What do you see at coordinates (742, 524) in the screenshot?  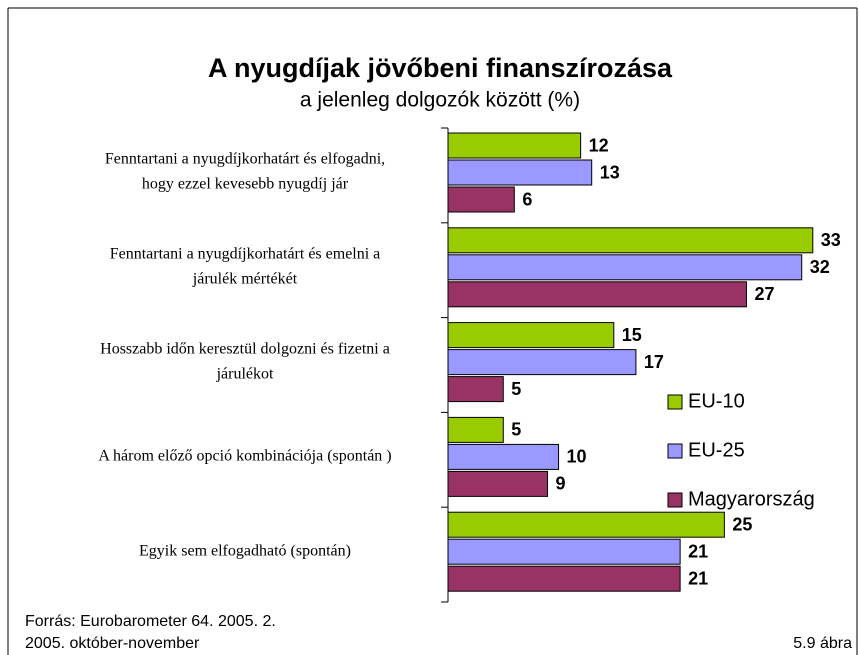 I see `data-label: 25` at bounding box center [742, 524].